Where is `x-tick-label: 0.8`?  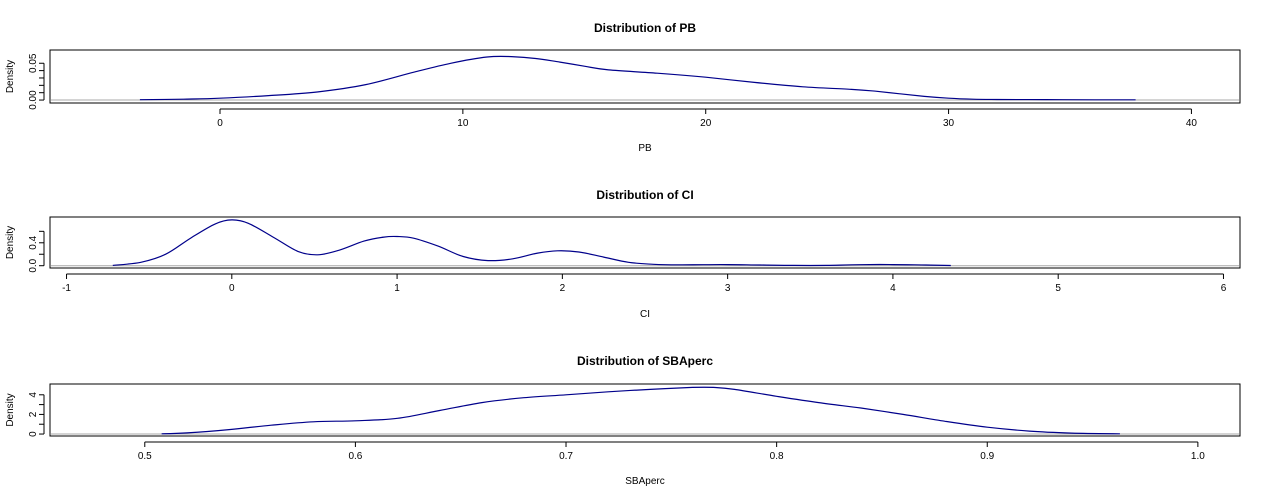 x-tick-label: 0.8 is located at coordinates (777, 456).